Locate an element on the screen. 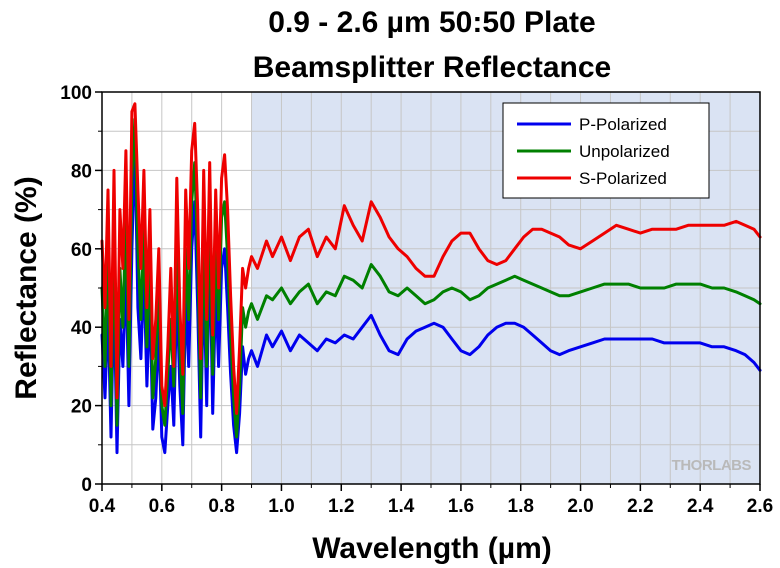  x-tick-label: 2.2 is located at coordinates (640, 506).